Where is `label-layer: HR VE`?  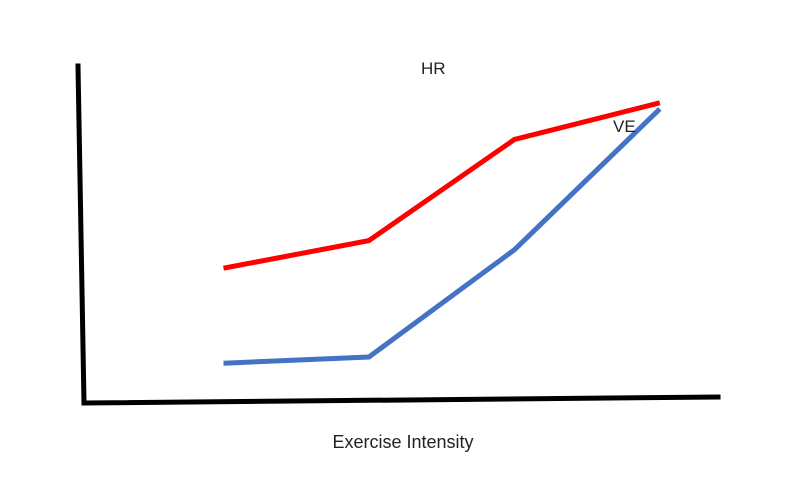 label-layer: HR VE is located at coordinates (528, 97).